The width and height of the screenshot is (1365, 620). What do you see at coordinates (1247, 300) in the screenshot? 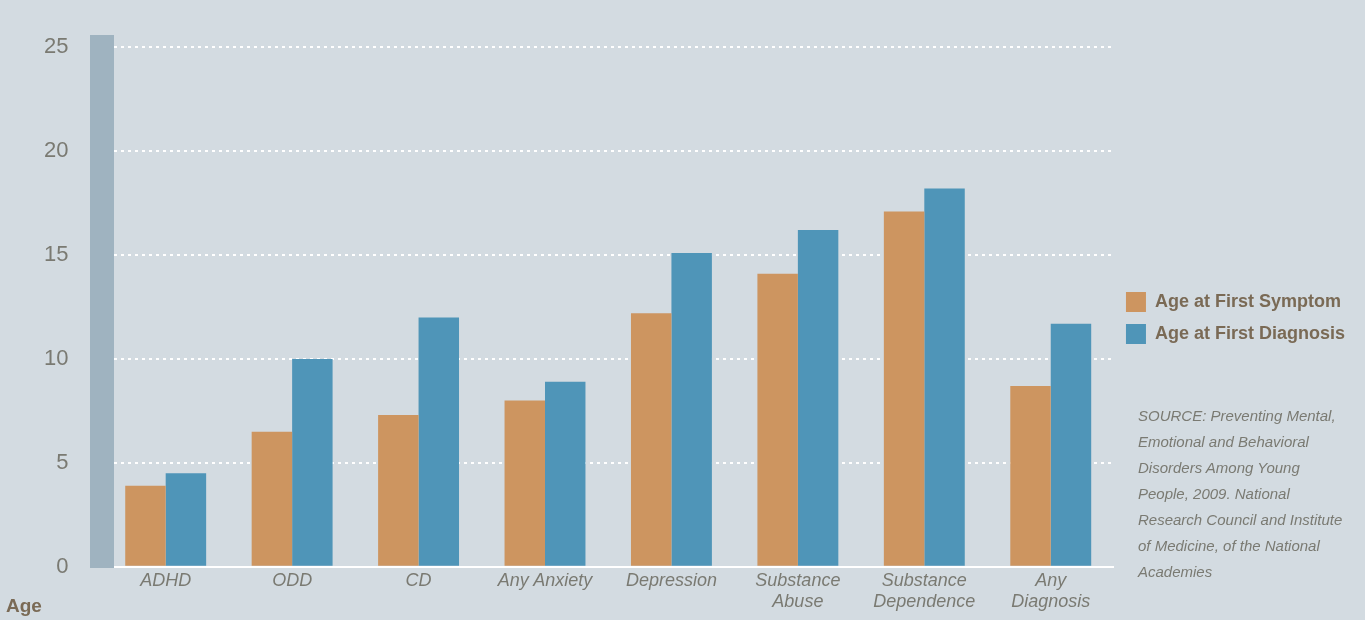
I see `legend-label: Age at First Symptom` at bounding box center [1247, 300].